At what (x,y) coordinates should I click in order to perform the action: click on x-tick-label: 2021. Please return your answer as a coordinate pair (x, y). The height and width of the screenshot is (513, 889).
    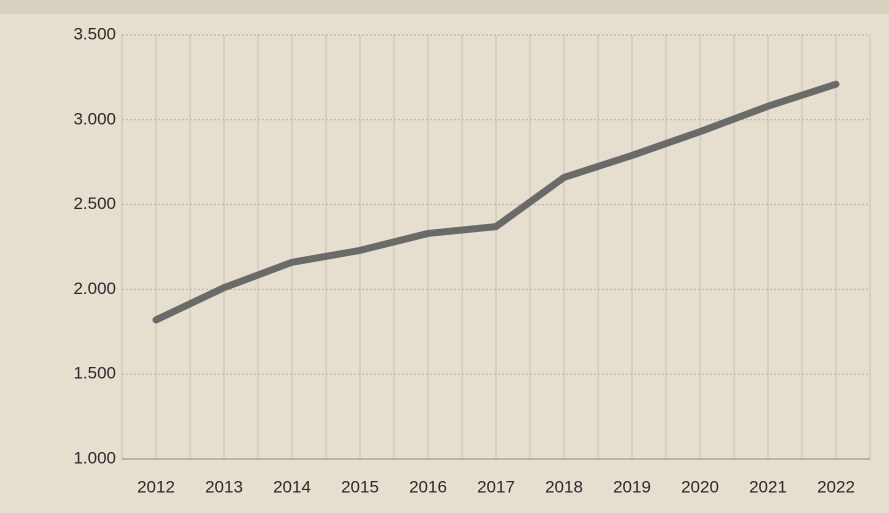
    Looking at the image, I should click on (768, 486).